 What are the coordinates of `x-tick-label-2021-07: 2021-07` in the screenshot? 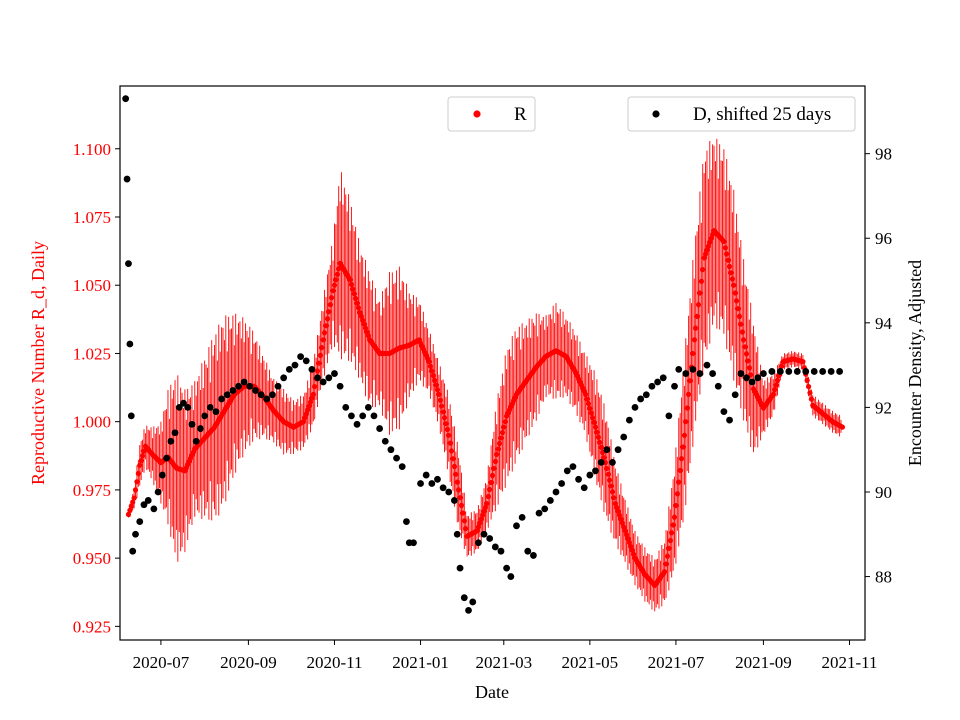 It's located at (676, 662).